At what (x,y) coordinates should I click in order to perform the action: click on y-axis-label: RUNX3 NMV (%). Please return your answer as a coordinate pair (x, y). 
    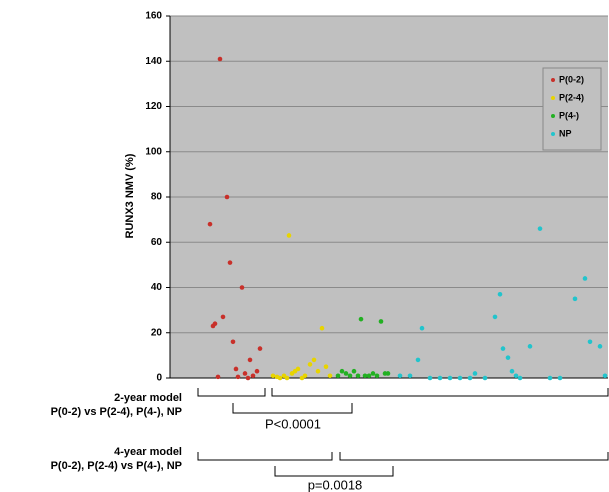
    Looking at the image, I should click on (130, 195).